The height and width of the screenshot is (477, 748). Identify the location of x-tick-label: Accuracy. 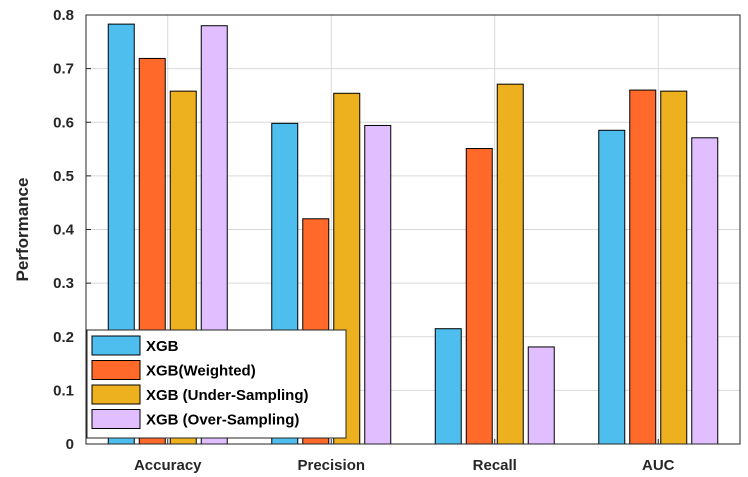
(168, 465).